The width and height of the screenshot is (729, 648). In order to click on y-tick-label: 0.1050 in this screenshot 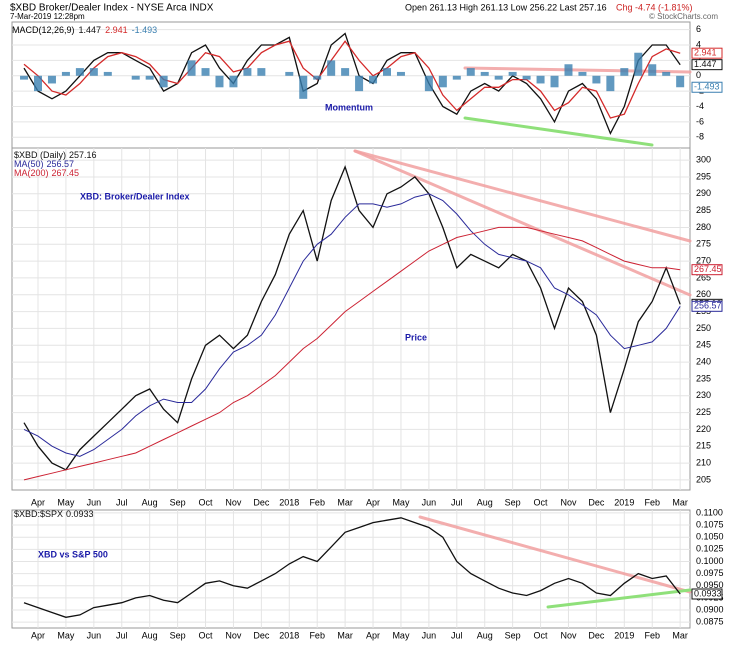, I will do `click(710, 537)`.